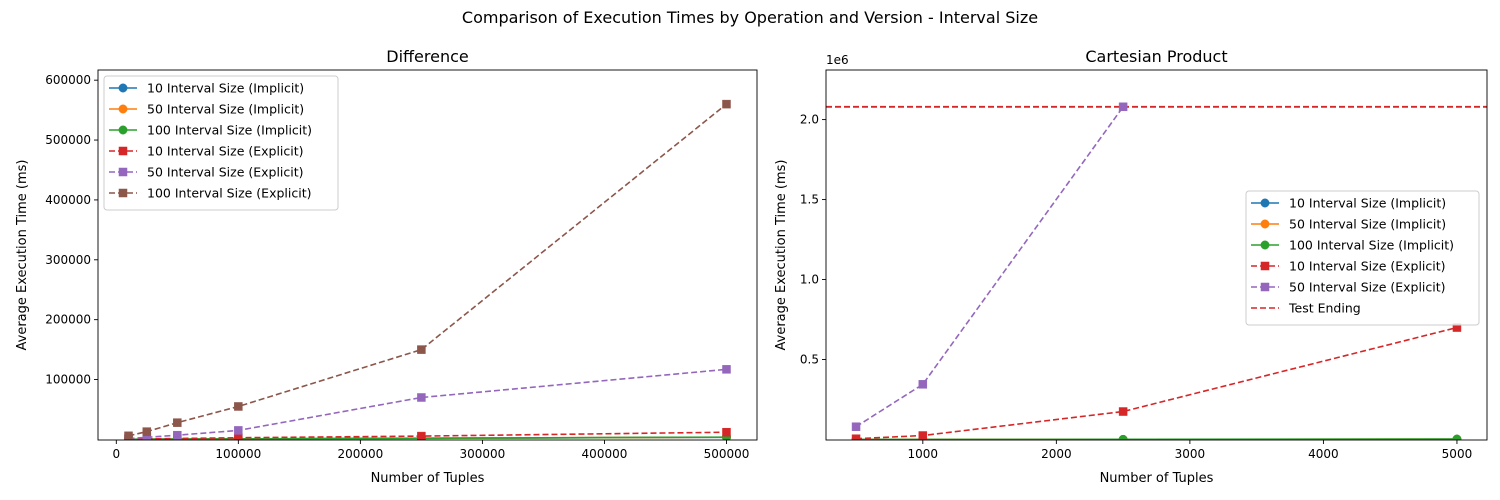 This screenshot has width=1500, height=500. Describe the element at coordinates (229, 193) in the screenshot. I see `legend-label: 100 Interval Size (Explicit)` at that location.